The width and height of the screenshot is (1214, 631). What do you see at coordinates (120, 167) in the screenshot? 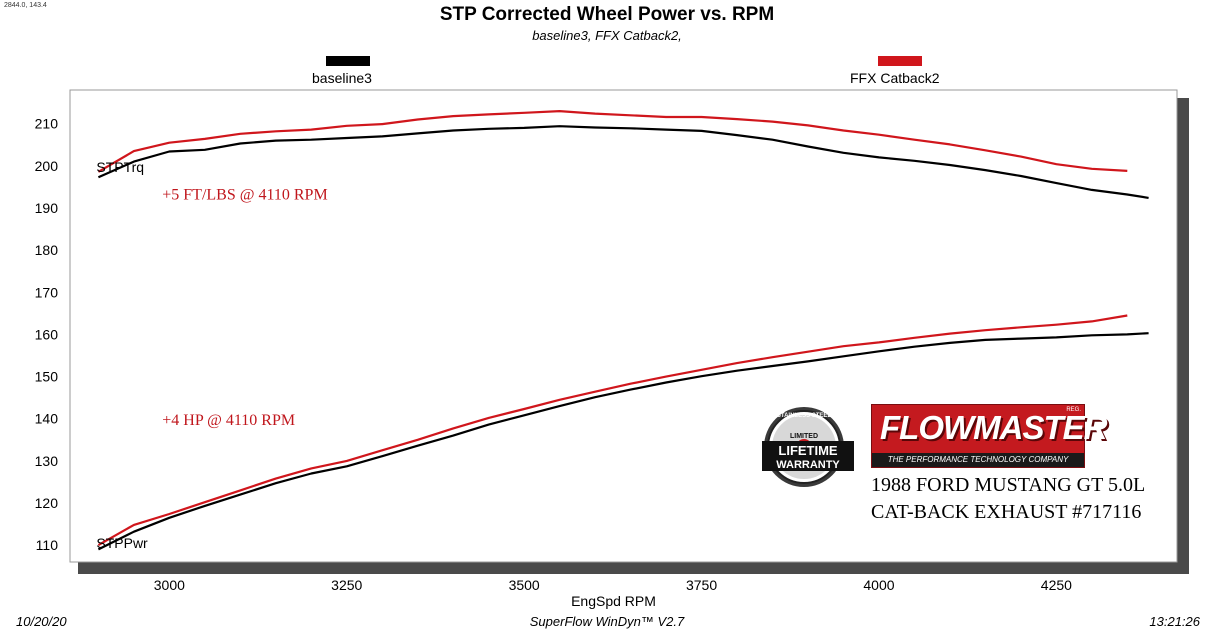
I see `curve-label-torque: STPTrq` at bounding box center [120, 167].